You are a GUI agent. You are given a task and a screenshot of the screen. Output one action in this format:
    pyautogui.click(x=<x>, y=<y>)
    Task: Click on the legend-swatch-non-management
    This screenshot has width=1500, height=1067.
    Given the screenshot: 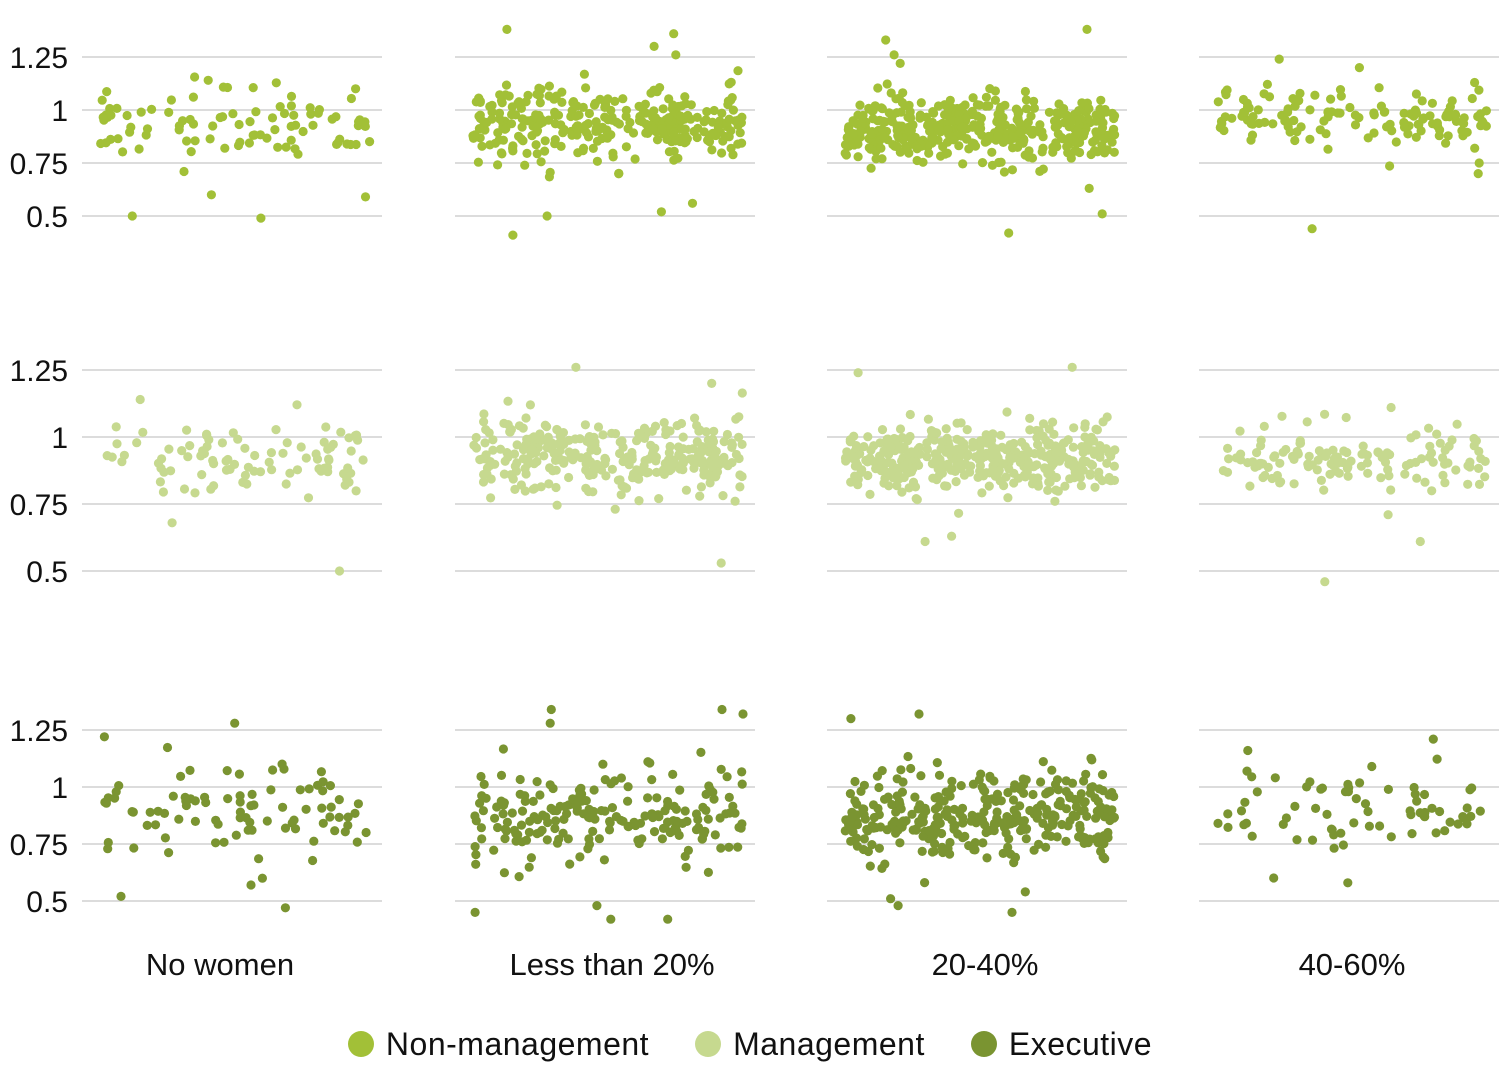 What is the action you would take?
    pyautogui.click(x=360, y=1044)
    